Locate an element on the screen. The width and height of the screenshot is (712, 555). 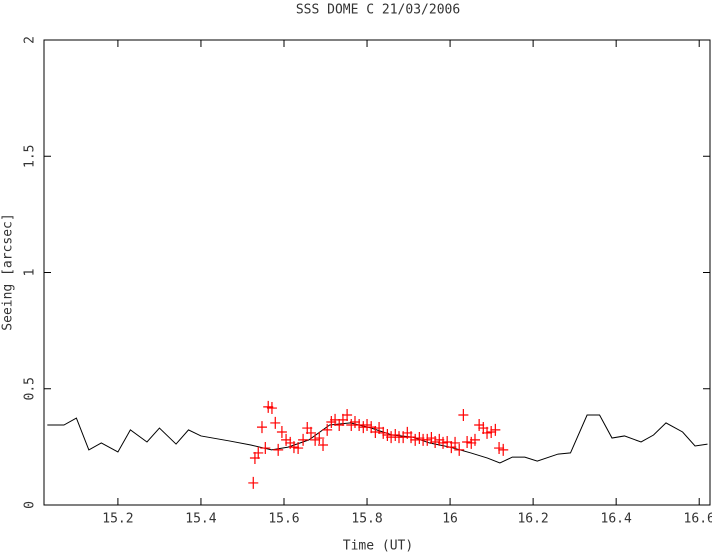
x-tick-label: 16.6 is located at coordinates (698, 519).